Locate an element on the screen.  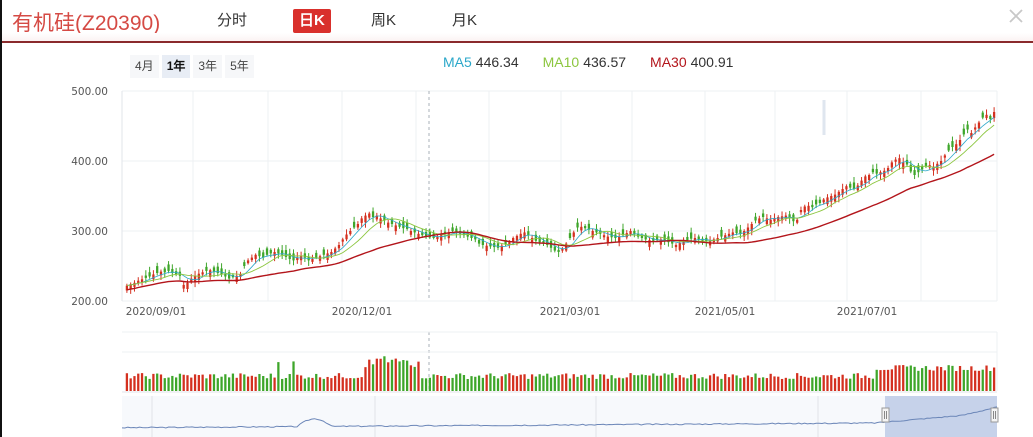
tab-monthly-k: 月K is located at coordinates (465, 20).